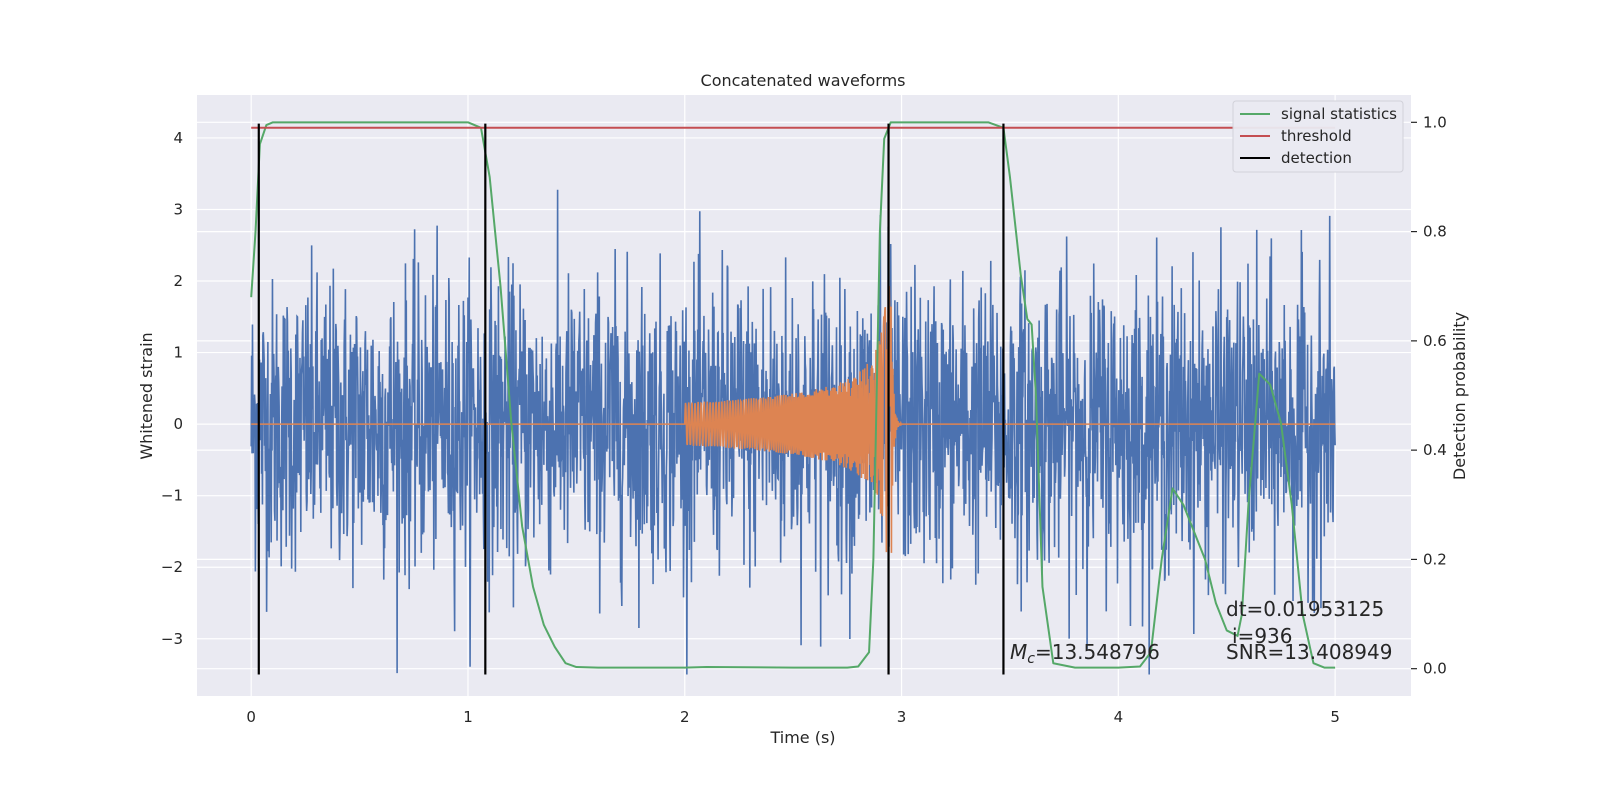 Image resolution: width=1600 pixels, height=800 pixels. What do you see at coordinates (146, 395) in the screenshot?
I see `y-axis-label: Whitened strain` at bounding box center [146, 395].